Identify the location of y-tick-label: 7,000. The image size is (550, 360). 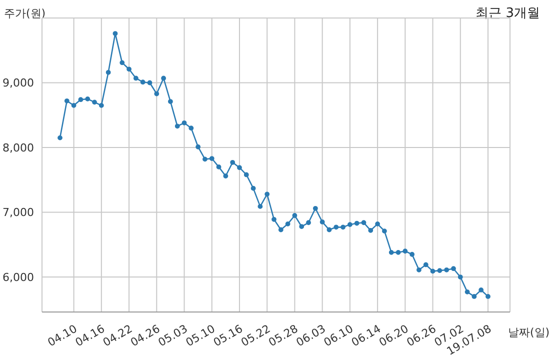
(18, 213).